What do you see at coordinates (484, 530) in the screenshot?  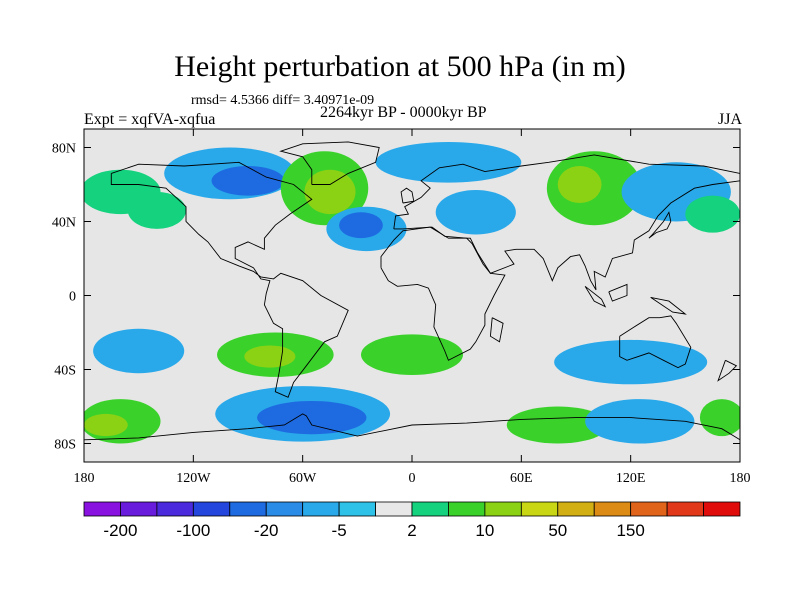 I see `colorbar-label: 10` at bounding box center [484, 530].